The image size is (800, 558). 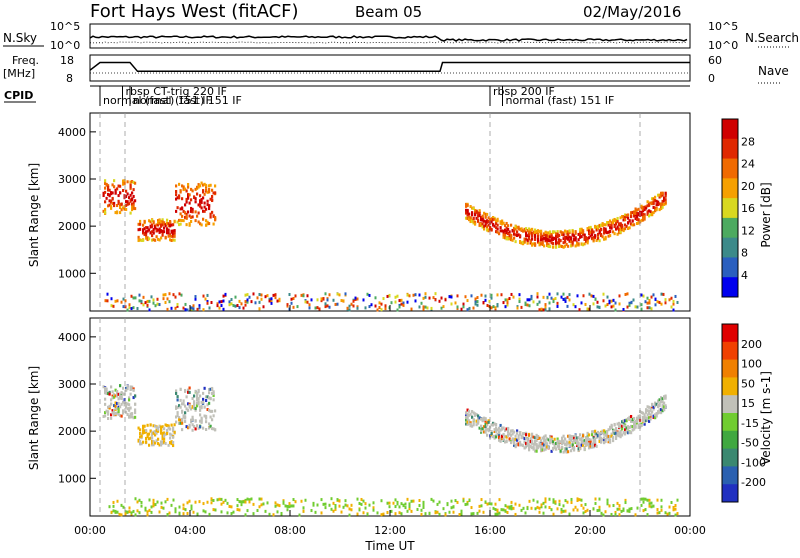 I want to click on nsearch-label: N.Search, so click(x=772, y=38).